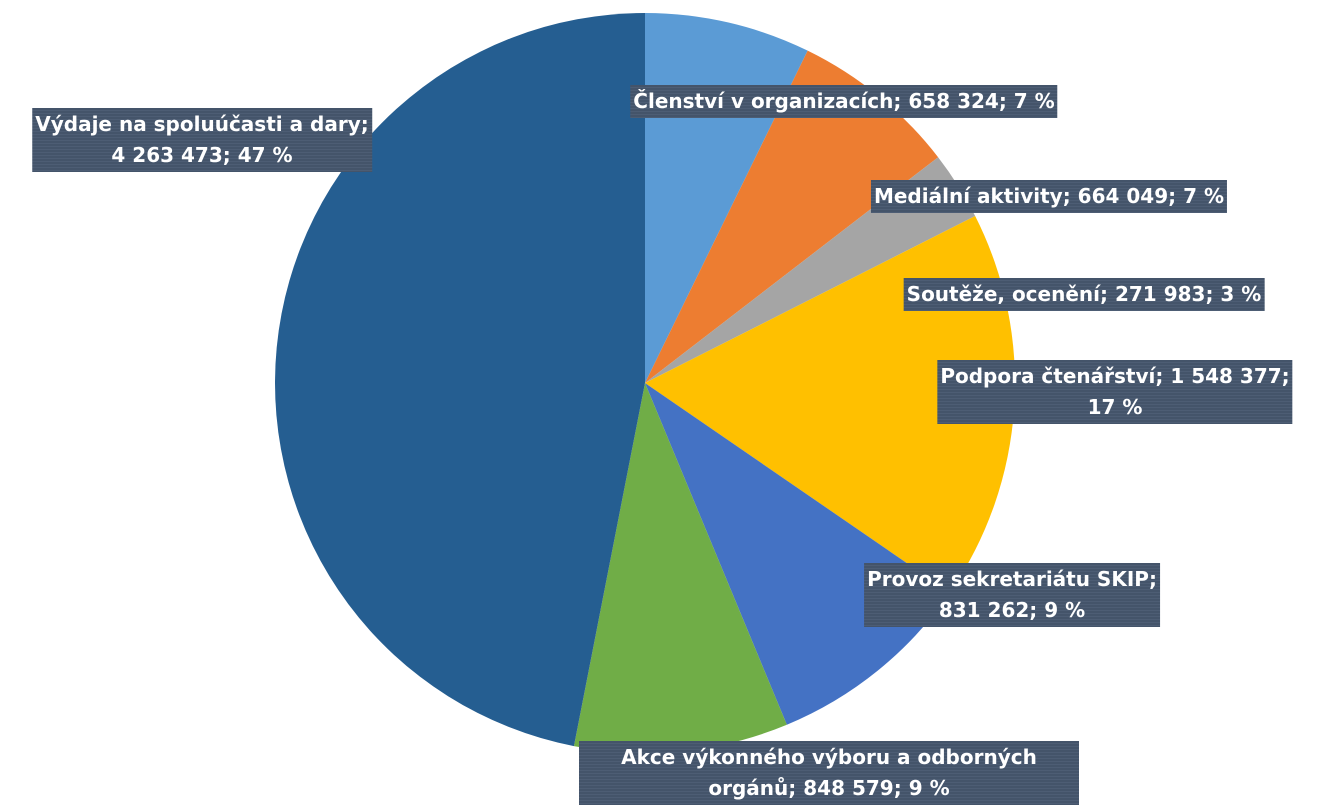  Describe the element at coordinates (1012, 595) in the screenshot. I see `data-label: Provoz sekretariátu SKIP; 831 262; 9 %` at that location.